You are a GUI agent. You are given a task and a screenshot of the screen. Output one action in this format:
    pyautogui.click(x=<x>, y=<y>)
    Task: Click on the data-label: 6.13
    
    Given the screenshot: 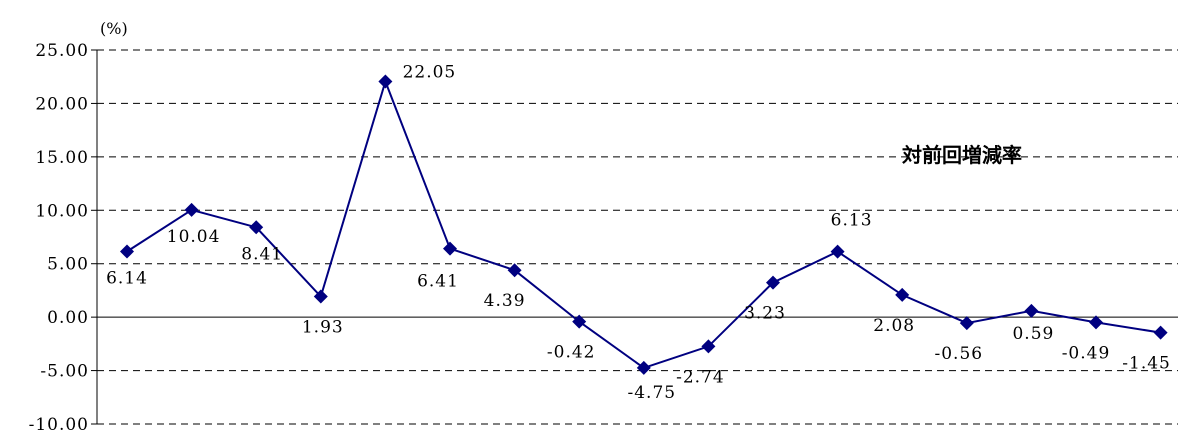 What is the action you would take?
    pyautogui.click(x=852, y=221)
    